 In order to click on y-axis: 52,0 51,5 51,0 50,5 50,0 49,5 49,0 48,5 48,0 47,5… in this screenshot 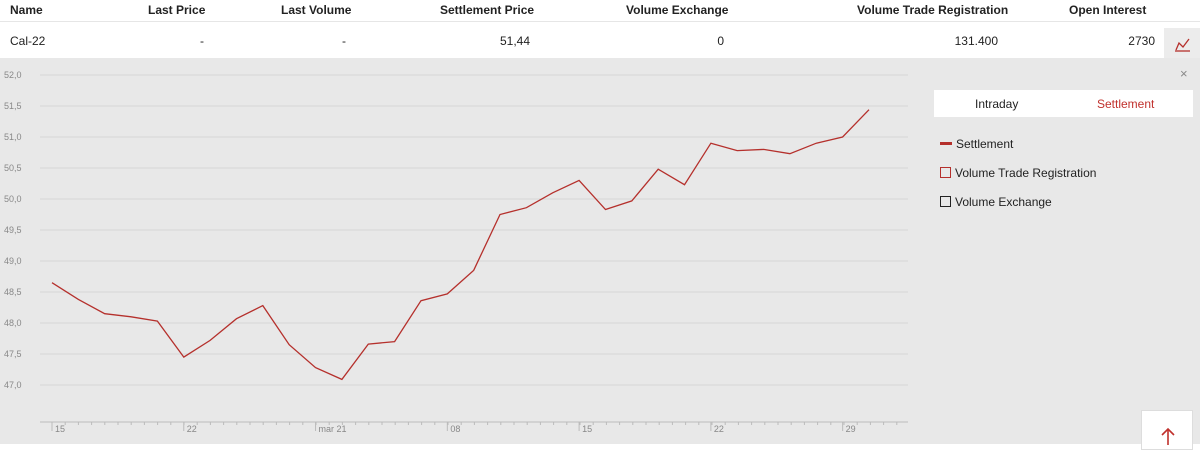, I will do `click(13, 230)`.